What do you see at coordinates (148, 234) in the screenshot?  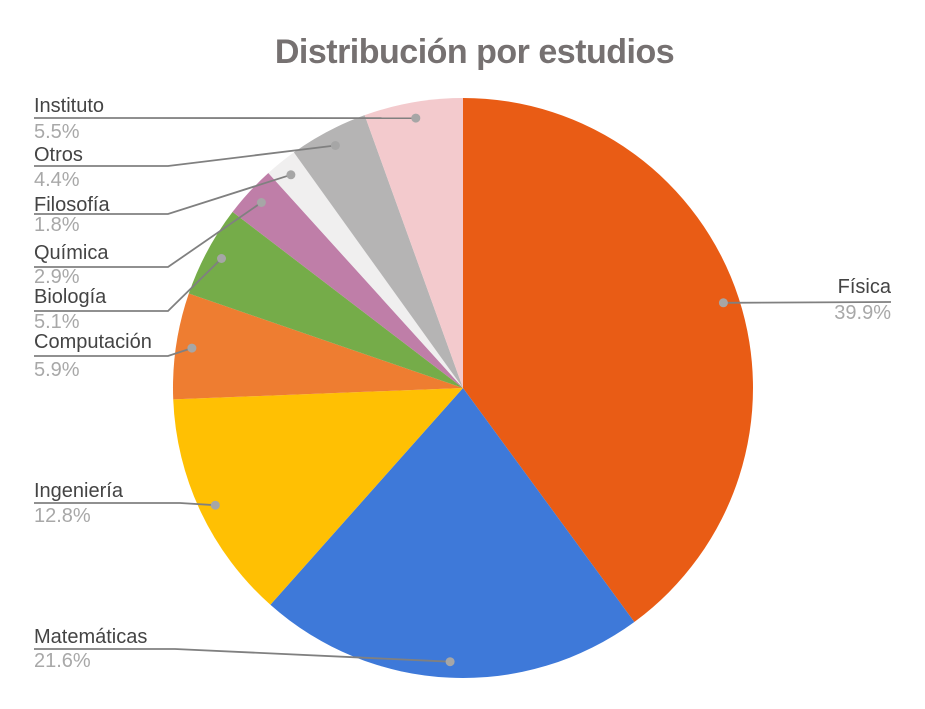 I see `leader-line-quimica` at bounding box center [148, 234].